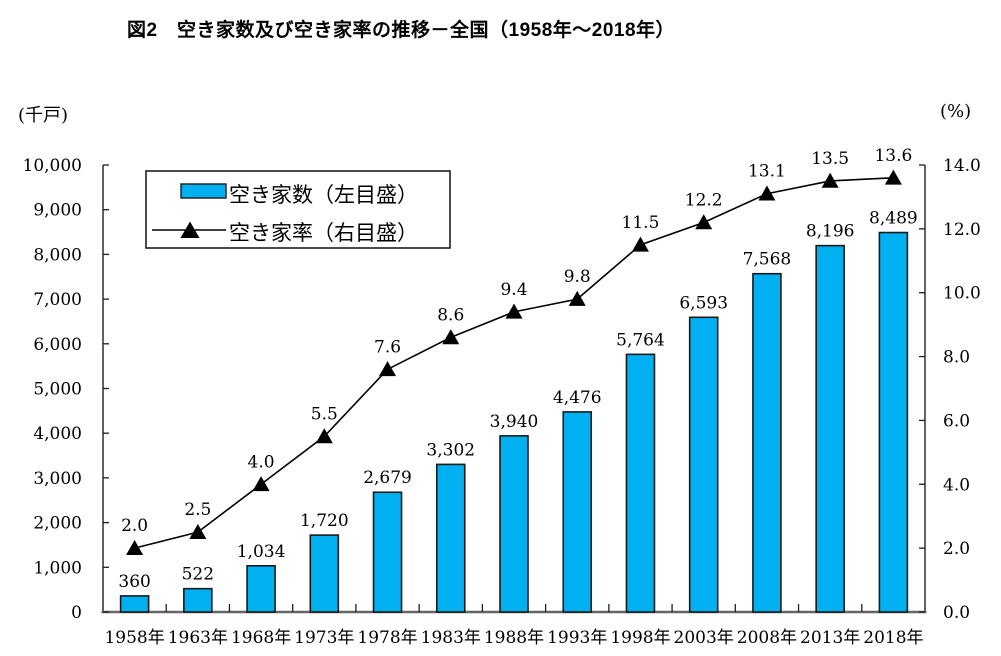 This screenshot has height=656, width=1001. Describe the element at coordinates (43, 115) in the screenshot. I see `left-axis-unit-label: (千戸)` at that location.